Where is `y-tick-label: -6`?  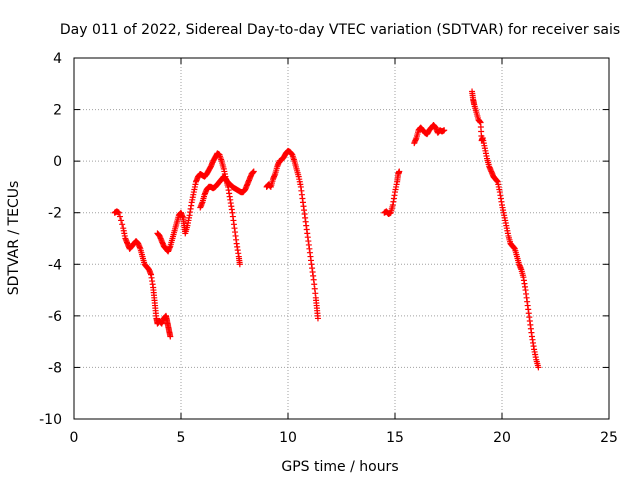 y-tick-label: -6 is located at coordinates (55, 317).